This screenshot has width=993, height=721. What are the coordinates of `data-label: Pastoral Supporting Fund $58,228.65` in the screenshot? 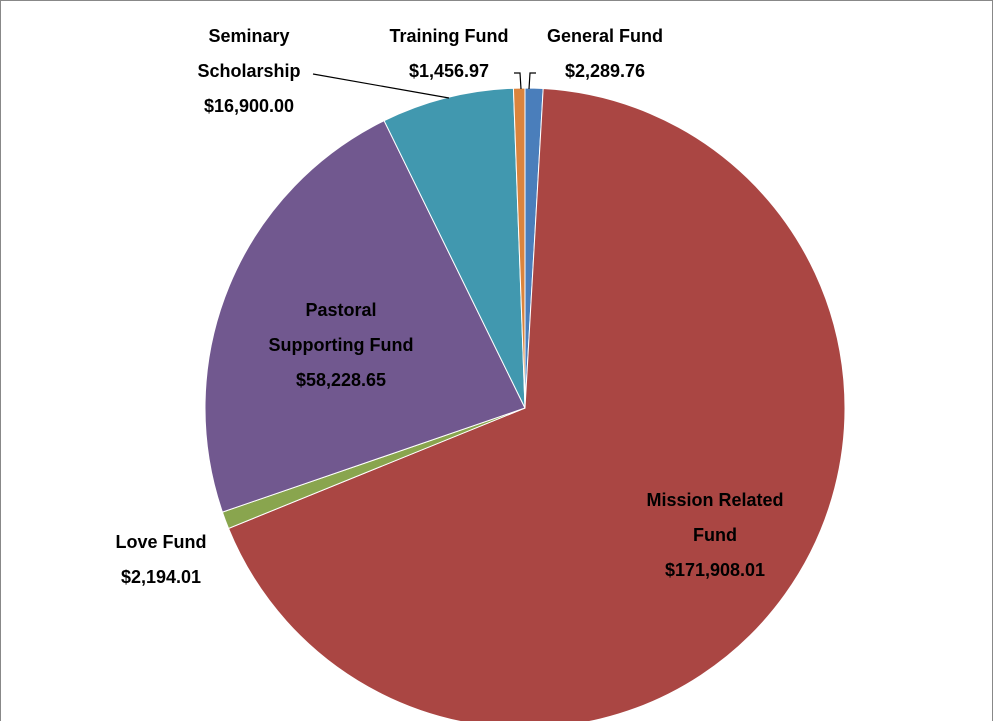 It's located at (341, 345).